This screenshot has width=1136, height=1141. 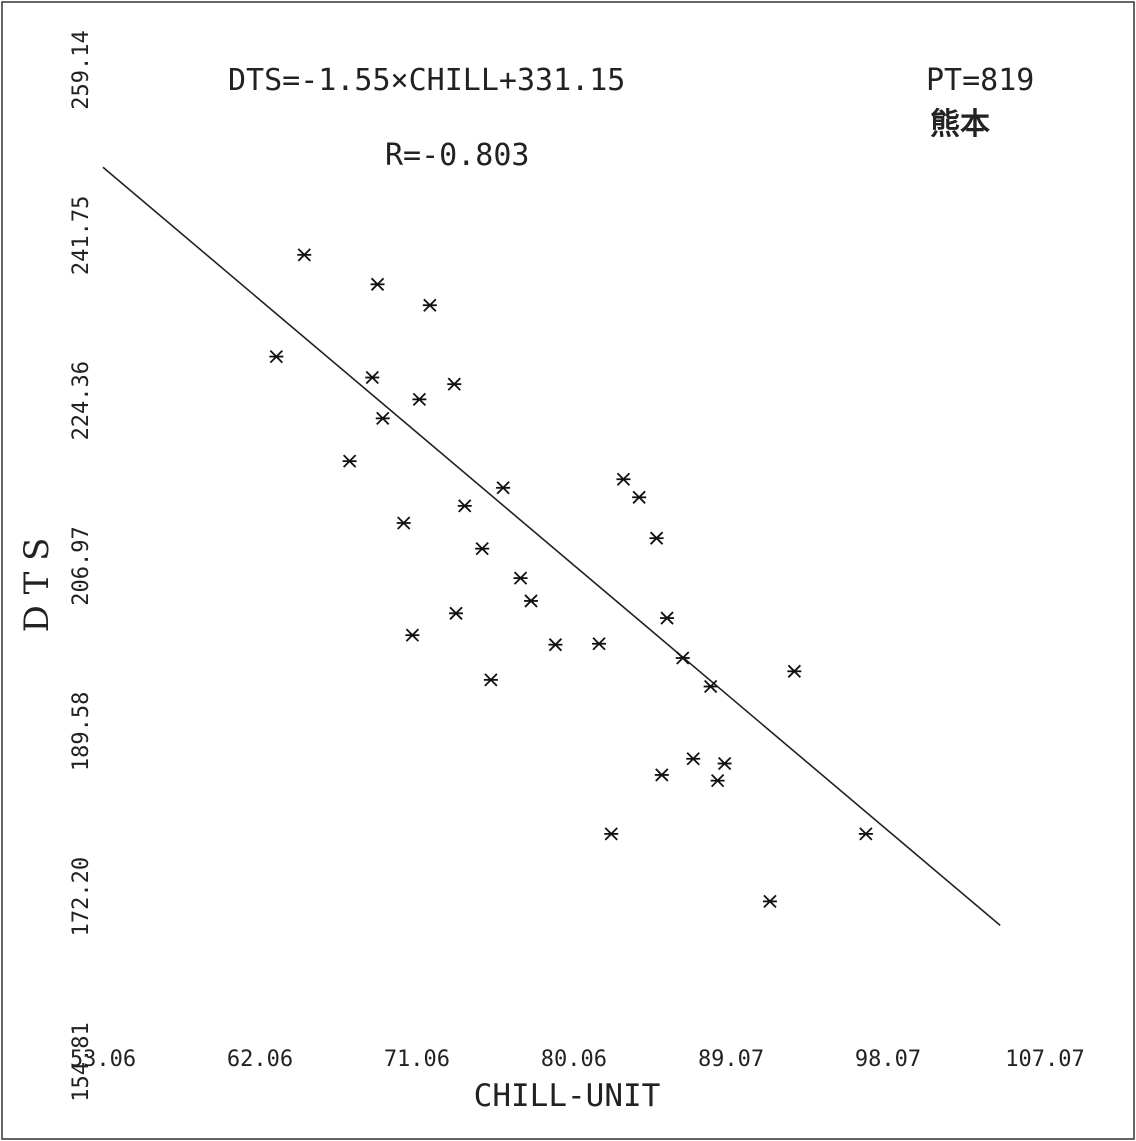 I want to click on y-tick-label: 241.75, so click(x=81, y=235).